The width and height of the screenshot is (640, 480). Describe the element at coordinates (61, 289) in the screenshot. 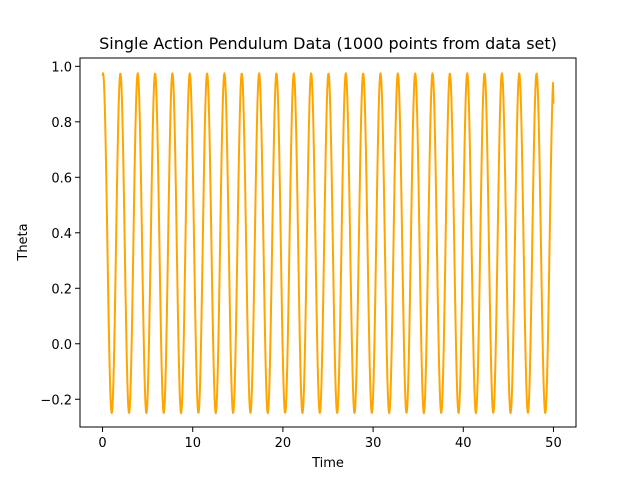

I see `y-tick-label: 0.2` at that location.